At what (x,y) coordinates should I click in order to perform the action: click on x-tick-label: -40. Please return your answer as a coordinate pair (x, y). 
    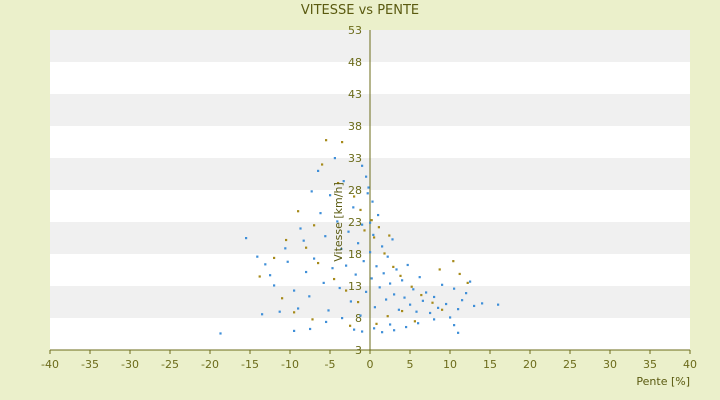
    Looking at the image, I should click on (50, 364).